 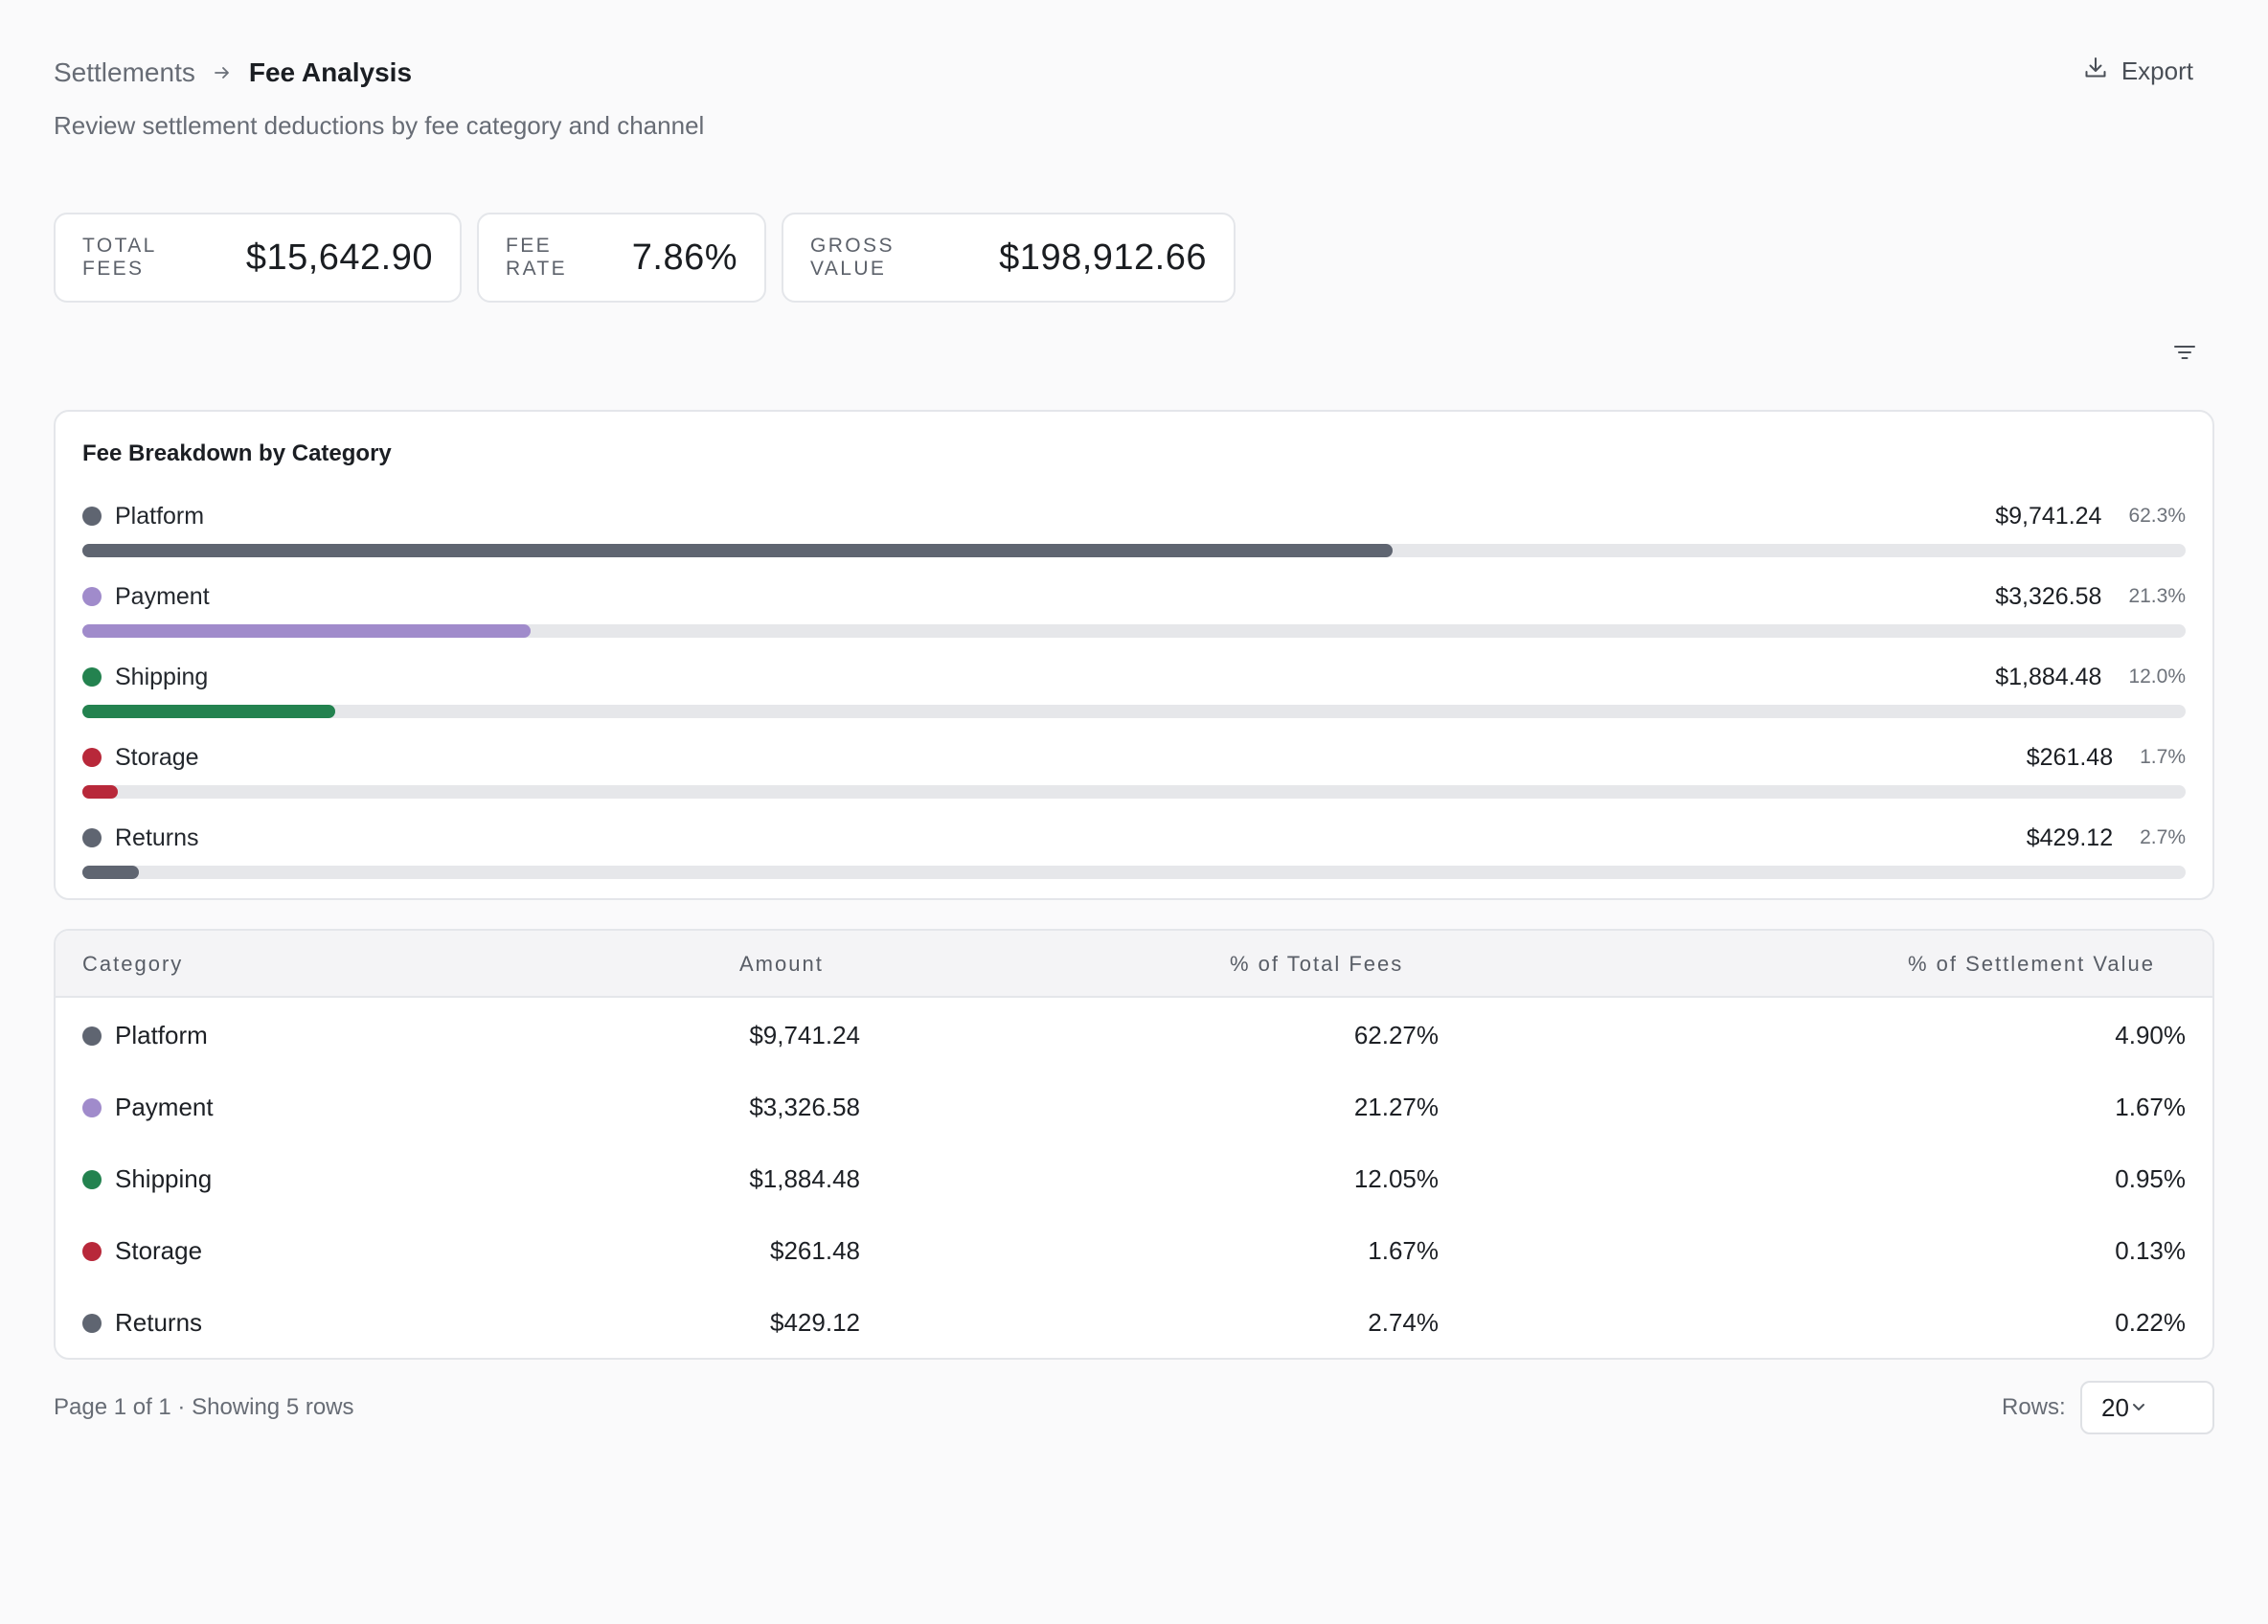 What do you see at coordinates (204, 1407) in the screenshot?
I see `pagination-info: Page 1 of 1 · Showing 5 rows` at bounding box center [204, 1407].